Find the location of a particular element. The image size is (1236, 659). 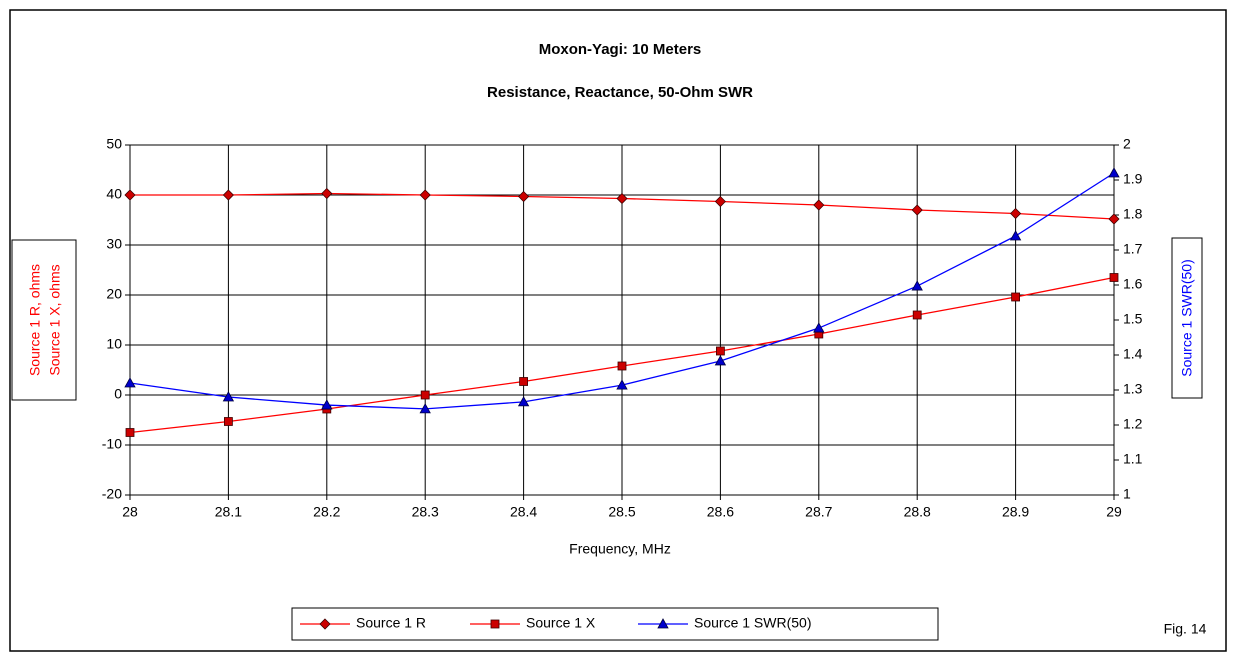

y2-tick-label: 1.6 is located at coordinates (1133, 284).